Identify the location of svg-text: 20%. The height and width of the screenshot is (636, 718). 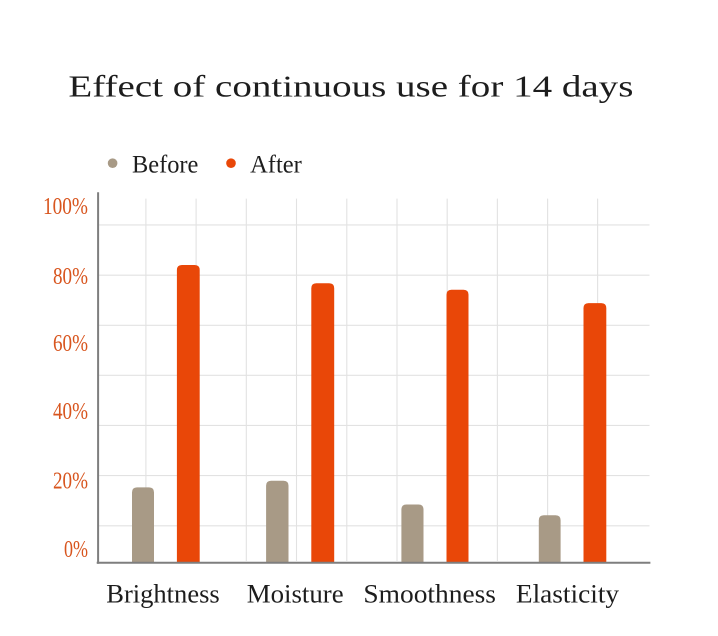
(70, 481).